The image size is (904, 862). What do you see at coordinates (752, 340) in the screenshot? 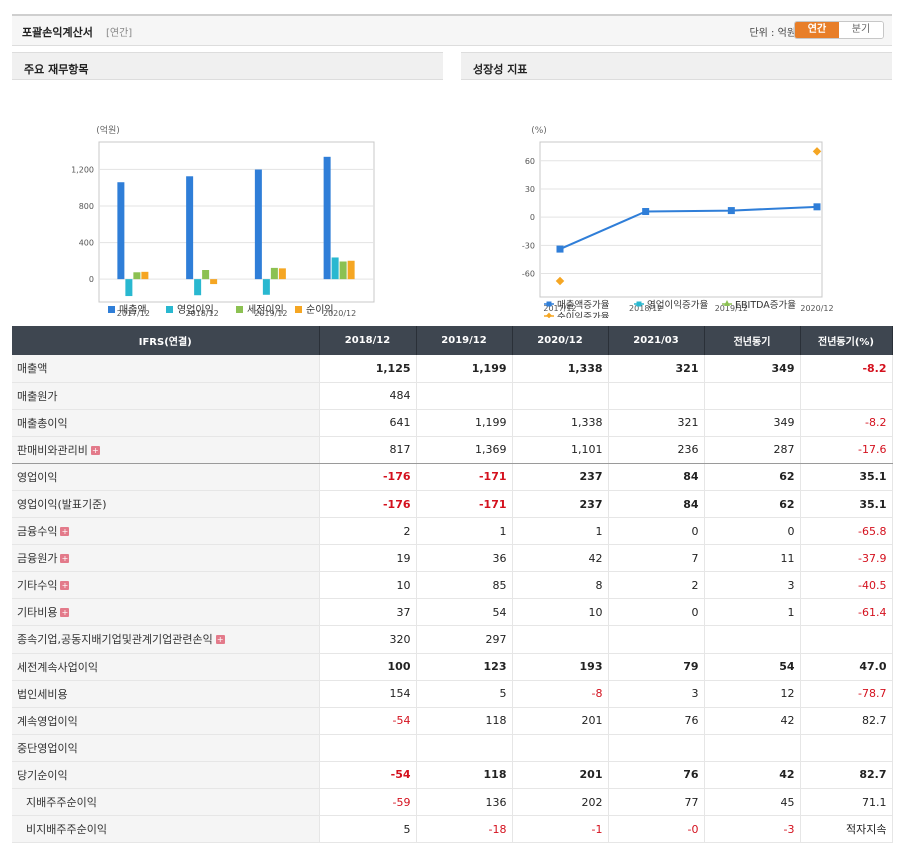
I see `column-header: 전년동기` at bounding box center [752, 340].